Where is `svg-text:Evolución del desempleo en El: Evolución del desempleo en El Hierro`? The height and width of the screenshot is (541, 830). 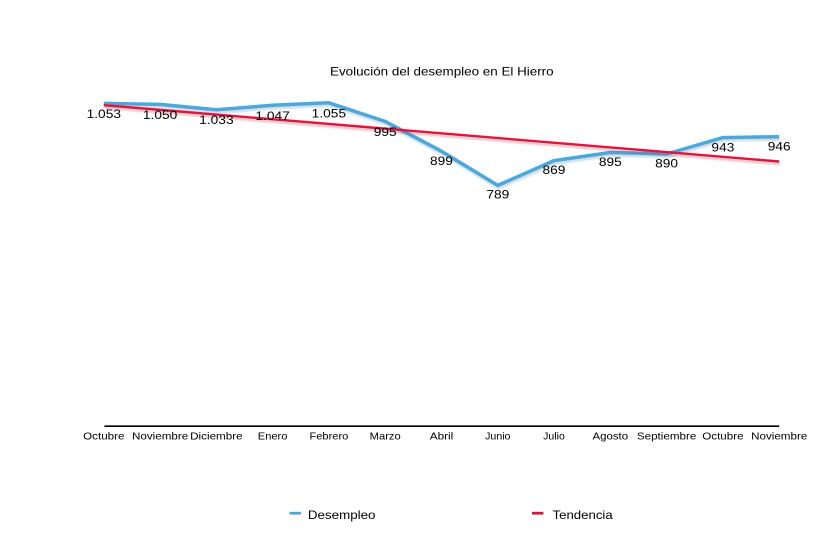 svg-text:Evolución del desempleo en El: Evolución del desempleo en El Hierro is located at coordinates (442, 72).